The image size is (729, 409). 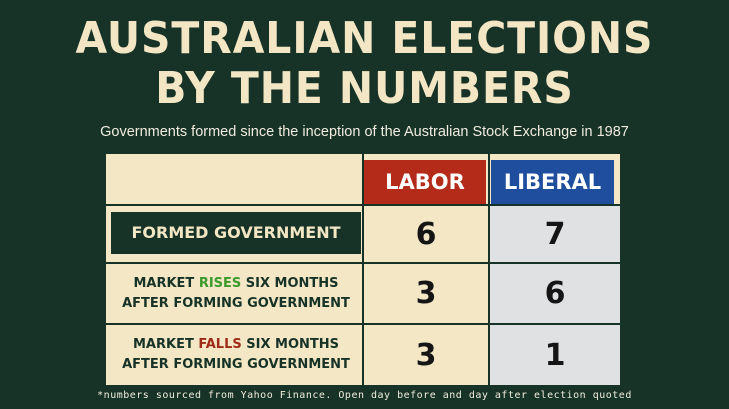 I want to click on labor-market-falls-cell: 3, so click(x=426, y=355).